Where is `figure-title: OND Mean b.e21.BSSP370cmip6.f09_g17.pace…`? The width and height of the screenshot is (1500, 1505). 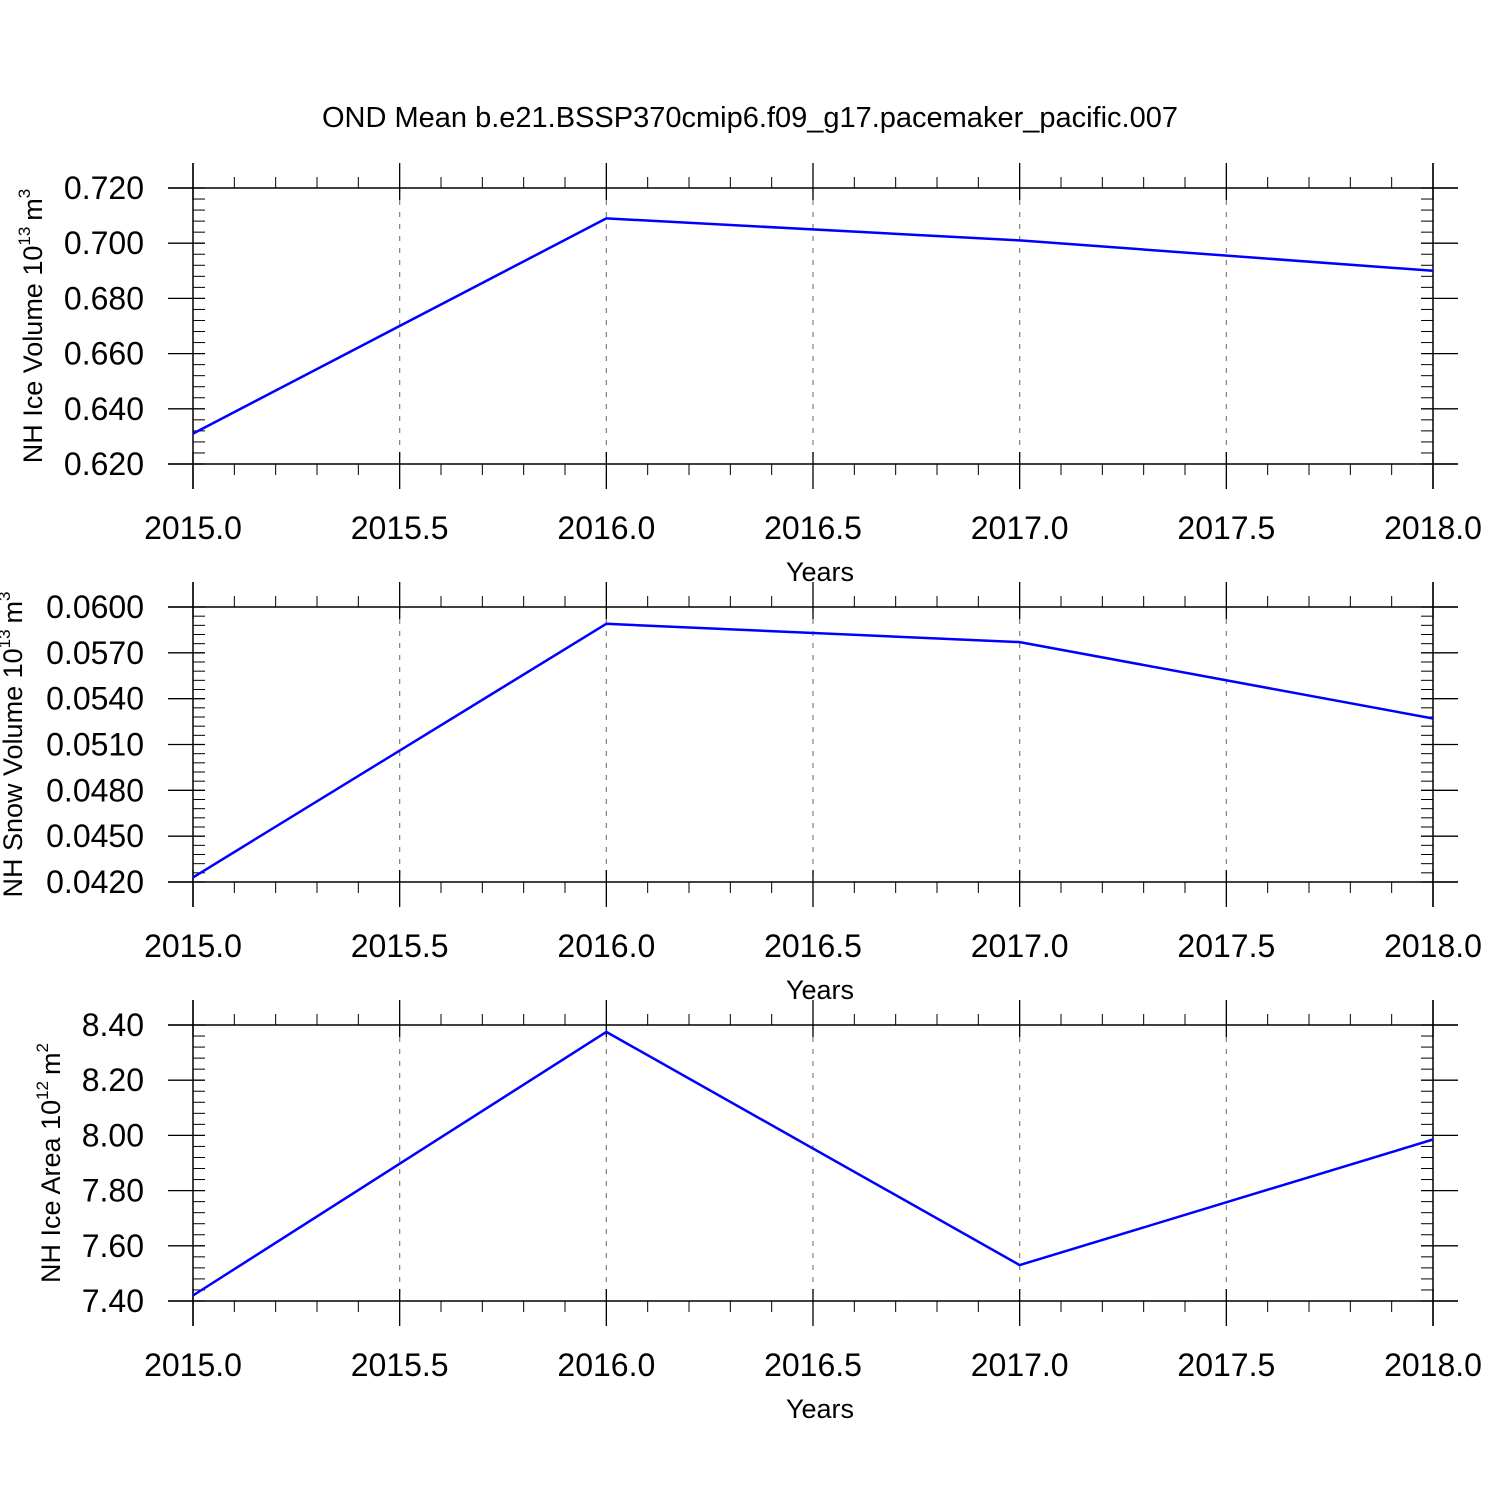 figure-title: OND Mean b.e21.BSSP370cmip6.f09_g17.pace… is located at coordinates (750, 118).